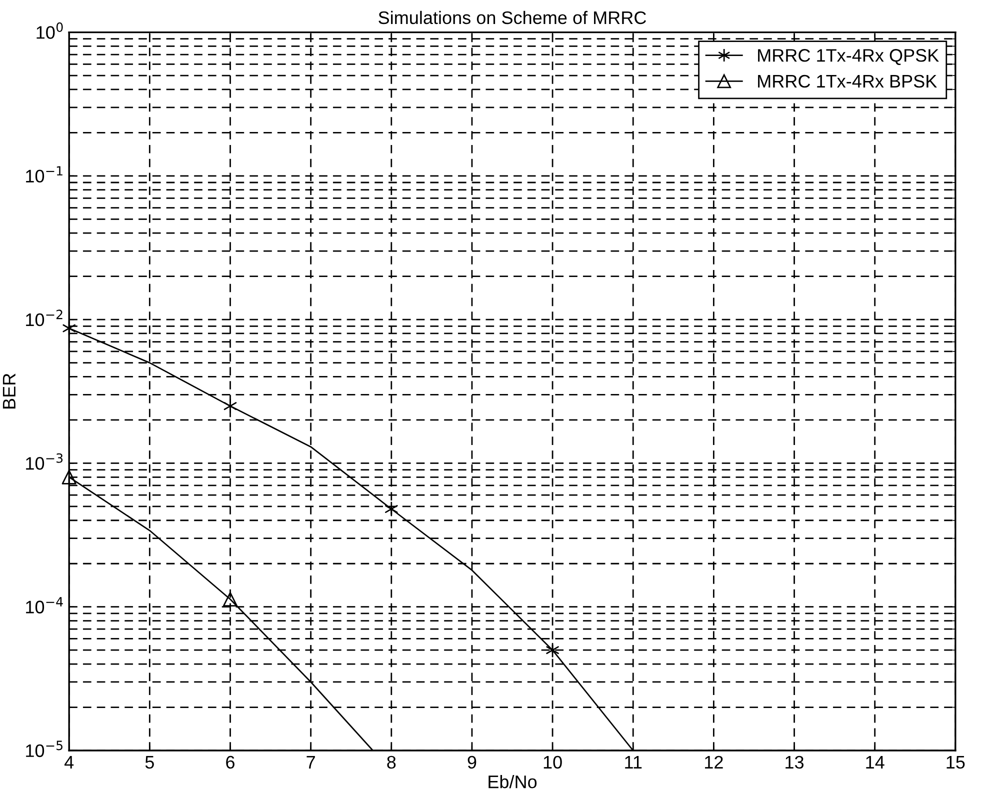 Image resolution: width=987 pixels, height=807 pixels. Describe the element at coordinates (44, 605) in the screenshot. I see `y-tick-label: 10$^{−4}$` at that location.